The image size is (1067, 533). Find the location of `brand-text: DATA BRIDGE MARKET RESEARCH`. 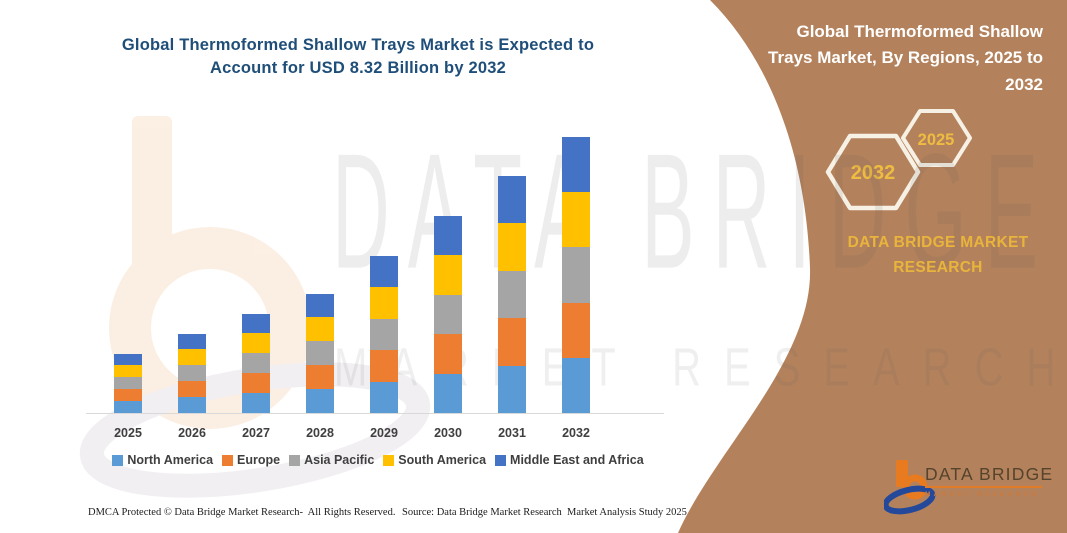

brand-text: DATA BRIDGE MARKET RESEARCH is located at coordinates (938, 255).